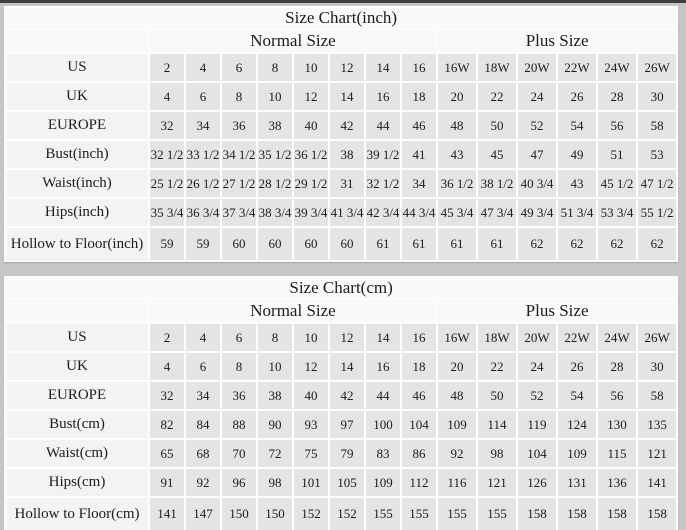 The image size is (686, 530). Describe the element at coordinates (341, 288) in the screenshot. I see `table-title: Size Chart(cm)` at that location.